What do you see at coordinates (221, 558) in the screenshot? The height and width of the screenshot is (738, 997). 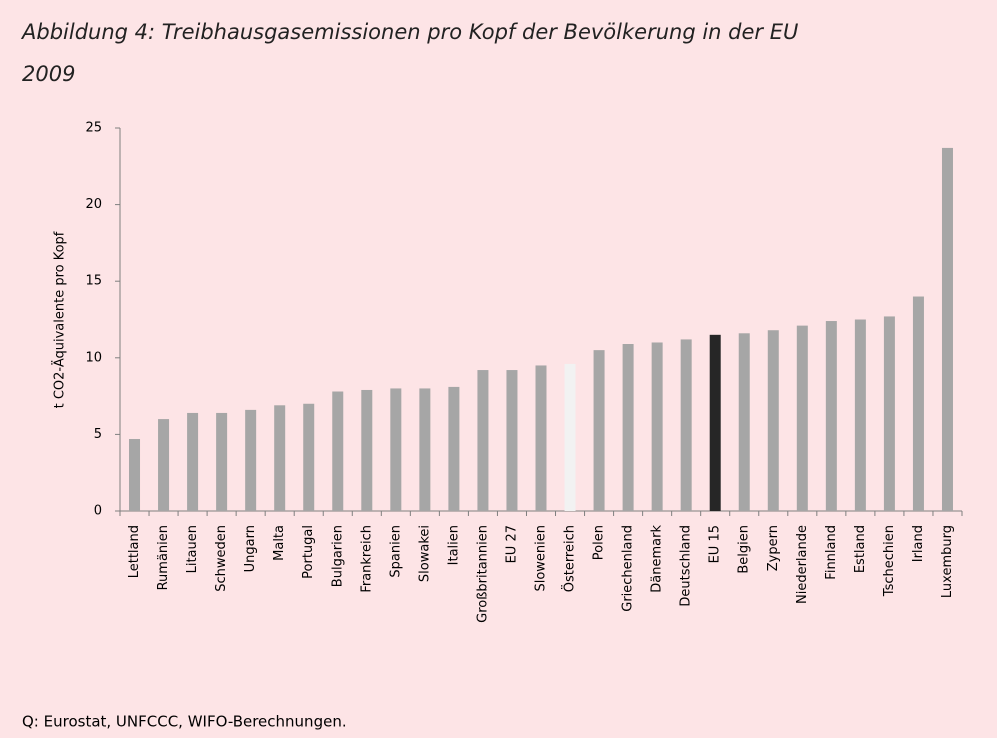 I see `x-tick-label: Schweden` at bounding box center [221, 558].